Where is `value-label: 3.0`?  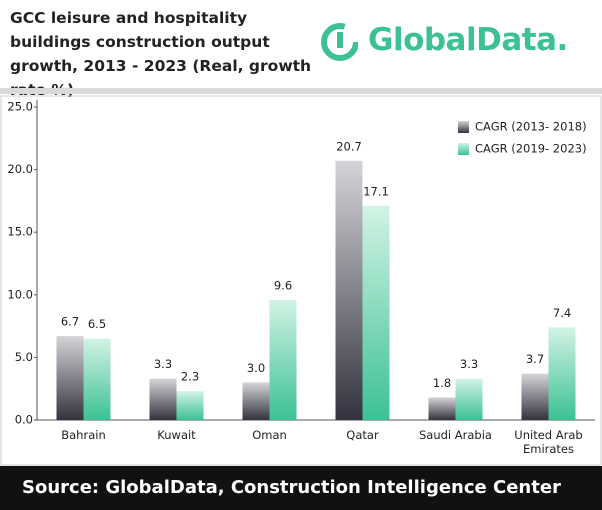
value-label: 3.0 is located at coordinates (256, 368).